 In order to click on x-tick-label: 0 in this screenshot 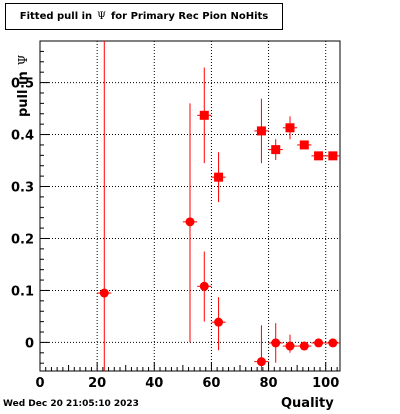, I will do `click(39, 383)`.